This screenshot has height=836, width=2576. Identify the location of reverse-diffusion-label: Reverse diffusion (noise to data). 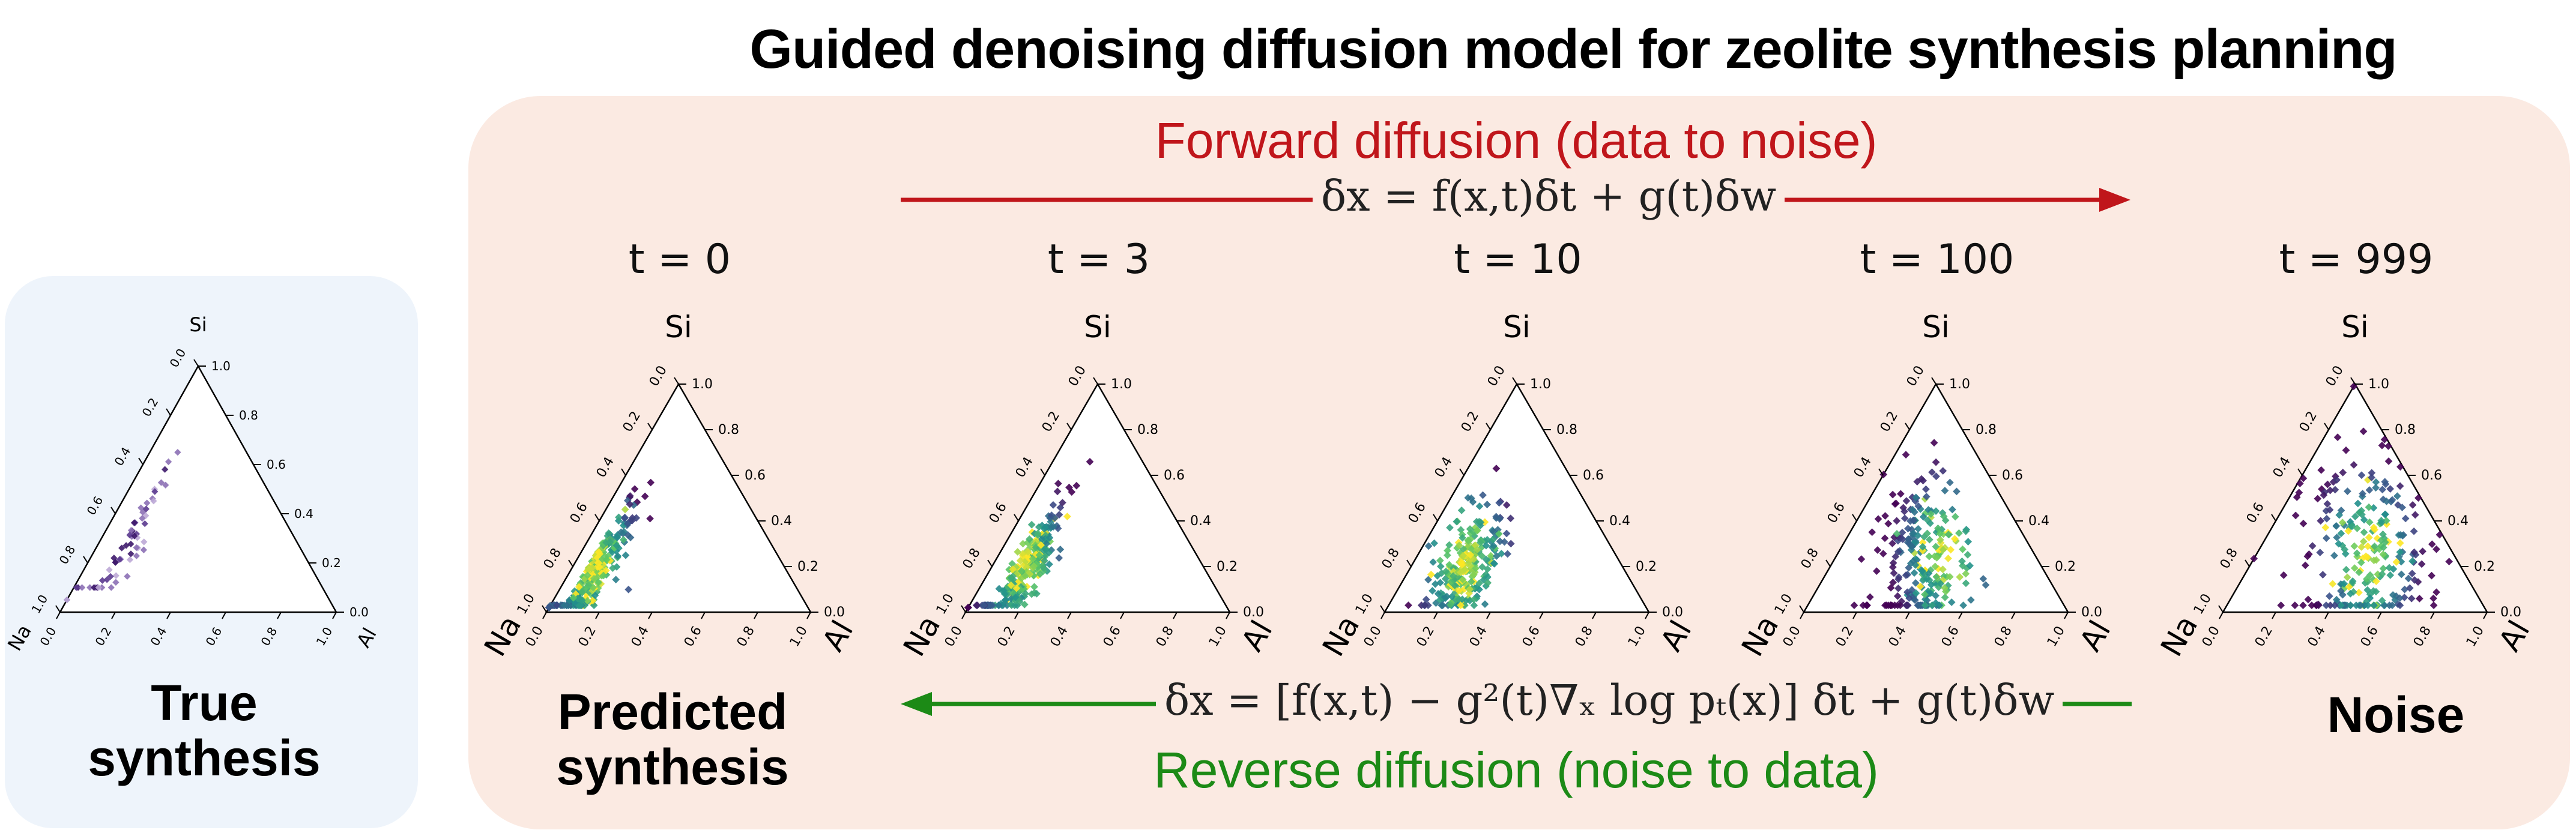
(1516, 770).